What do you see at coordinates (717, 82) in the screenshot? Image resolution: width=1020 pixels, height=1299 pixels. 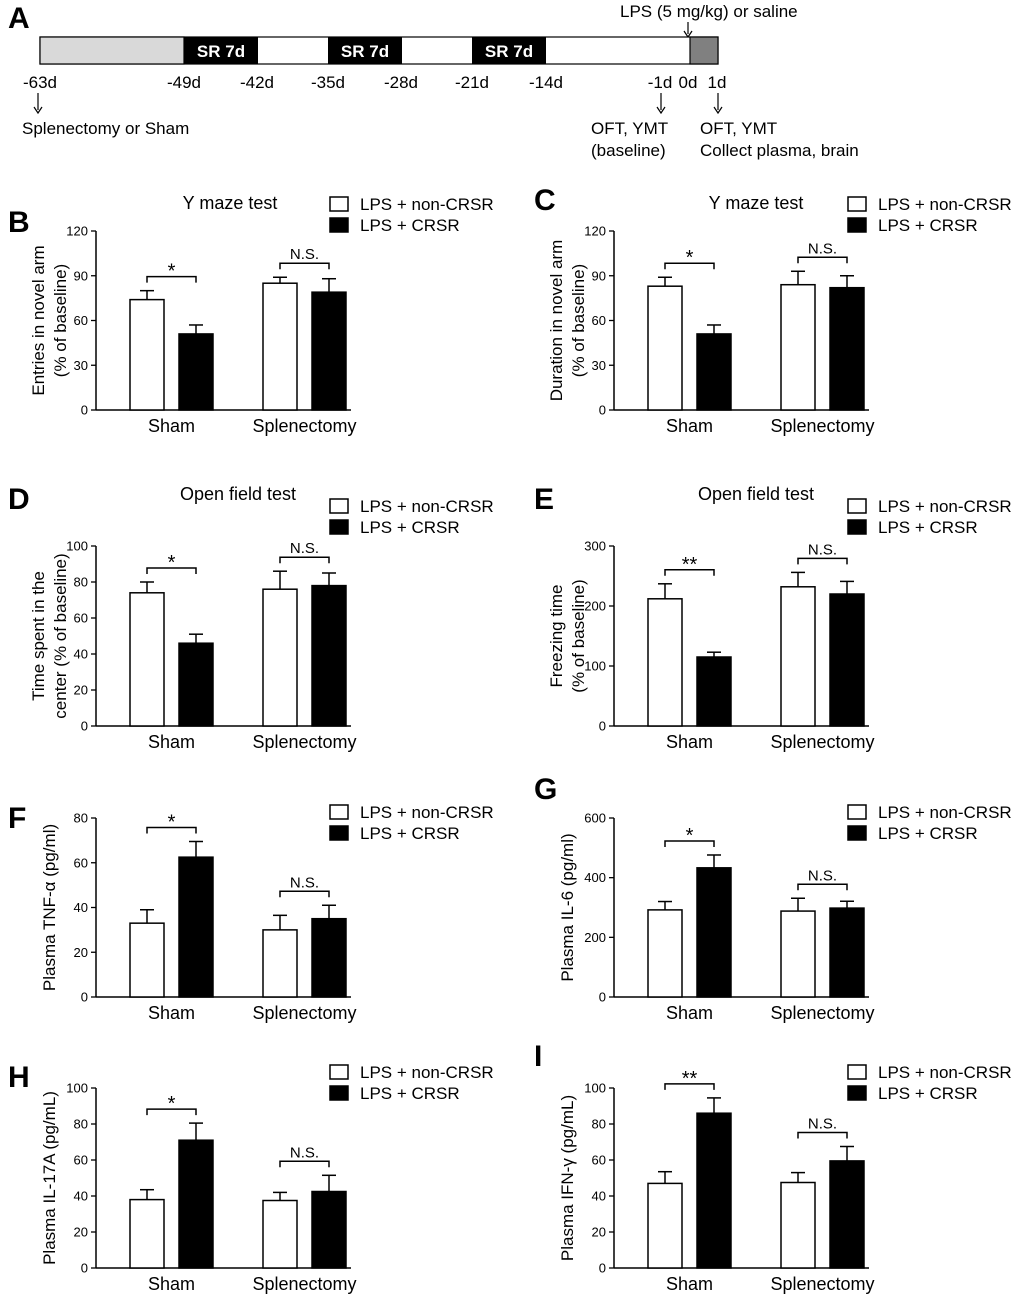 I see `timeline-tick-label: 1d` at bounding box center [717, 82].